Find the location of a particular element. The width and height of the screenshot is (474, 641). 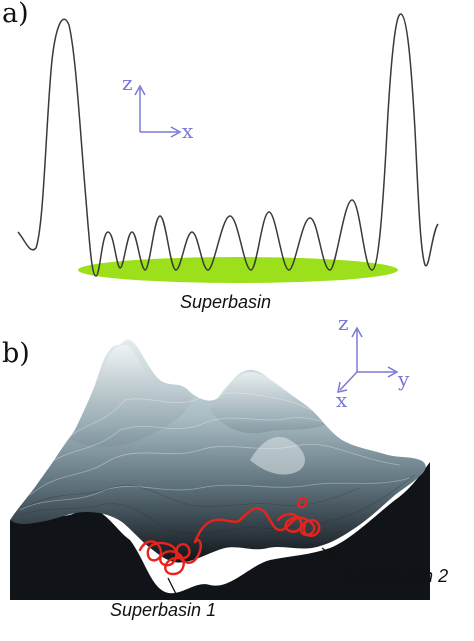

superbasin-label: Superbasin is located at coordinates (225, 302).